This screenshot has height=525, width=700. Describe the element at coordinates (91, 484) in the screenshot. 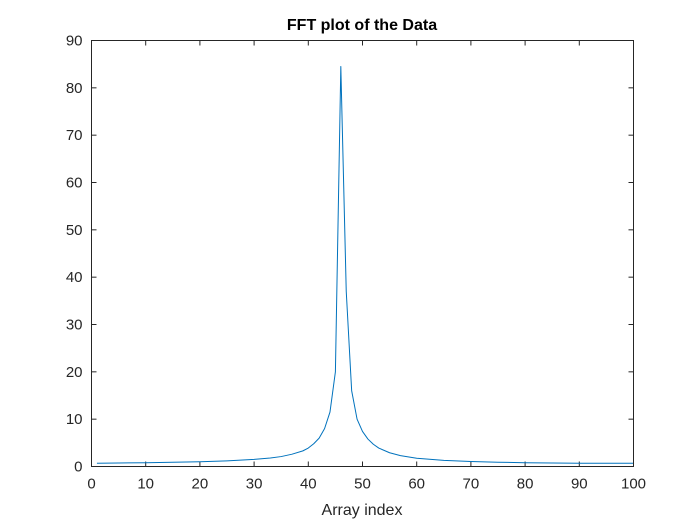

I see `x-tick-label: 0` at that location.